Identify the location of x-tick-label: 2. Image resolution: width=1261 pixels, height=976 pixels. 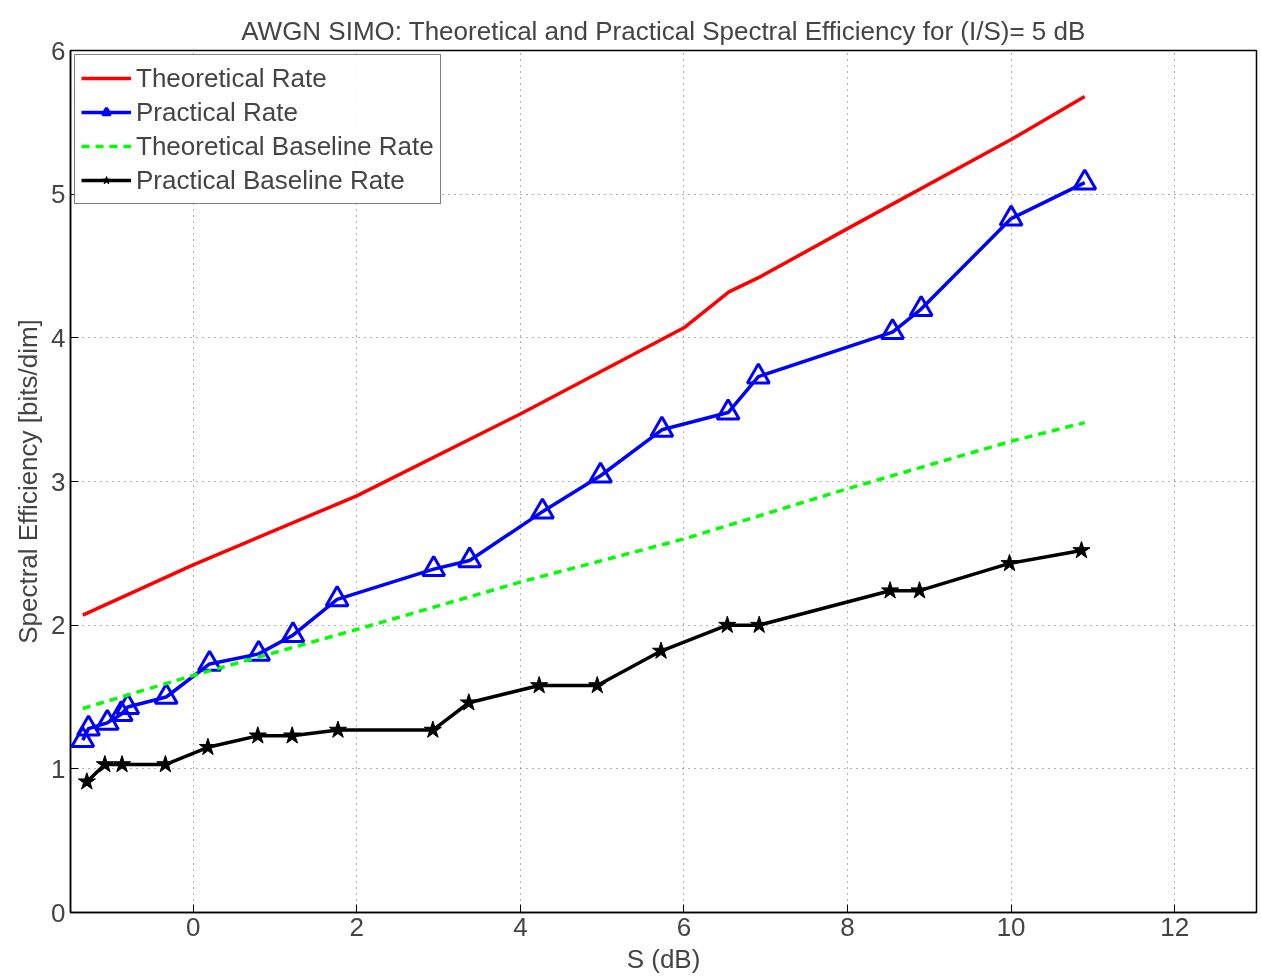
(357, 926).